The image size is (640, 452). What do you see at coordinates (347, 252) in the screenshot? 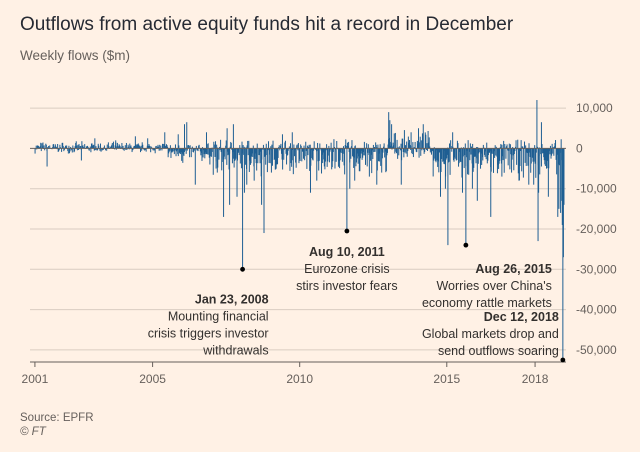
I see `annotation-date: Aug 10, 2011` at bounding box center [347, 252].